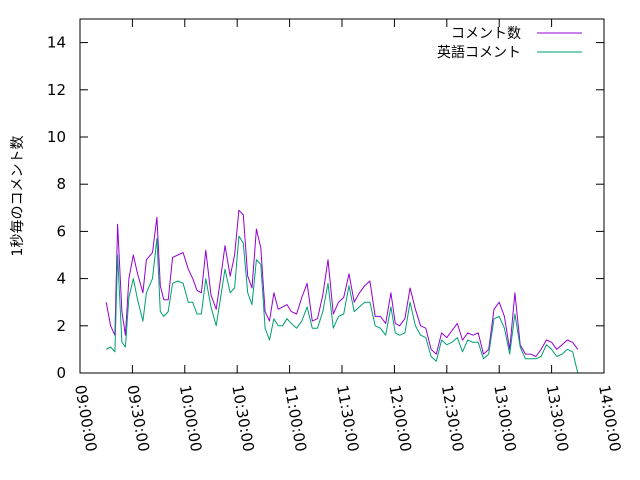 This screenshot has width=640, height=480. I want to click on y-tick-label: 14, so click(56, 43).